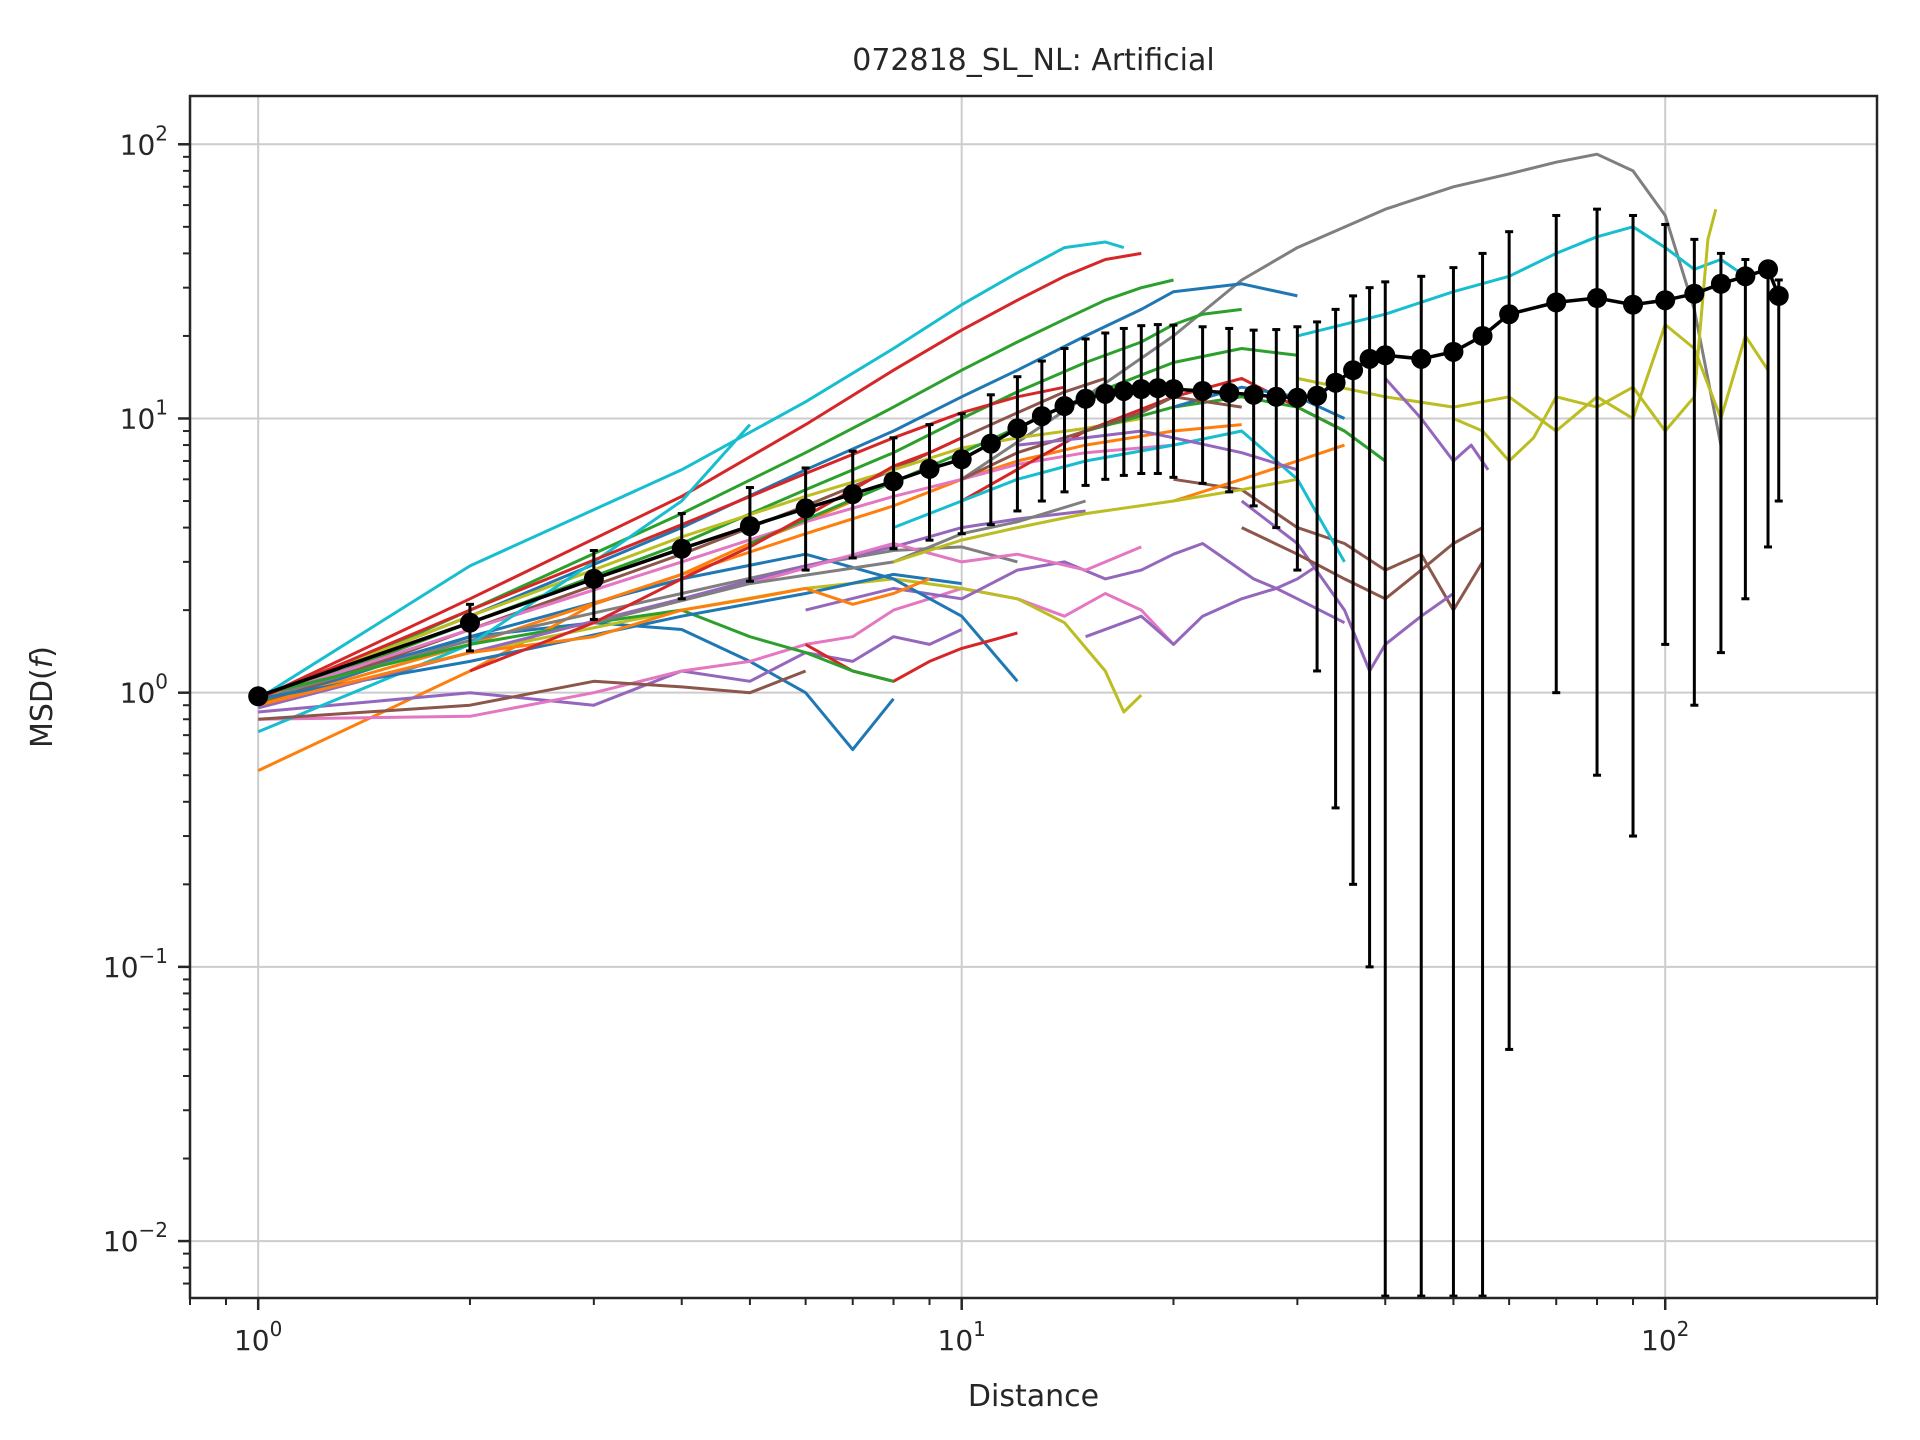 This screenshot has width=1920, height=1440. I want to click on x-axis-ticks: 10⁰ 10¹ 10², so click(1033, 1327).